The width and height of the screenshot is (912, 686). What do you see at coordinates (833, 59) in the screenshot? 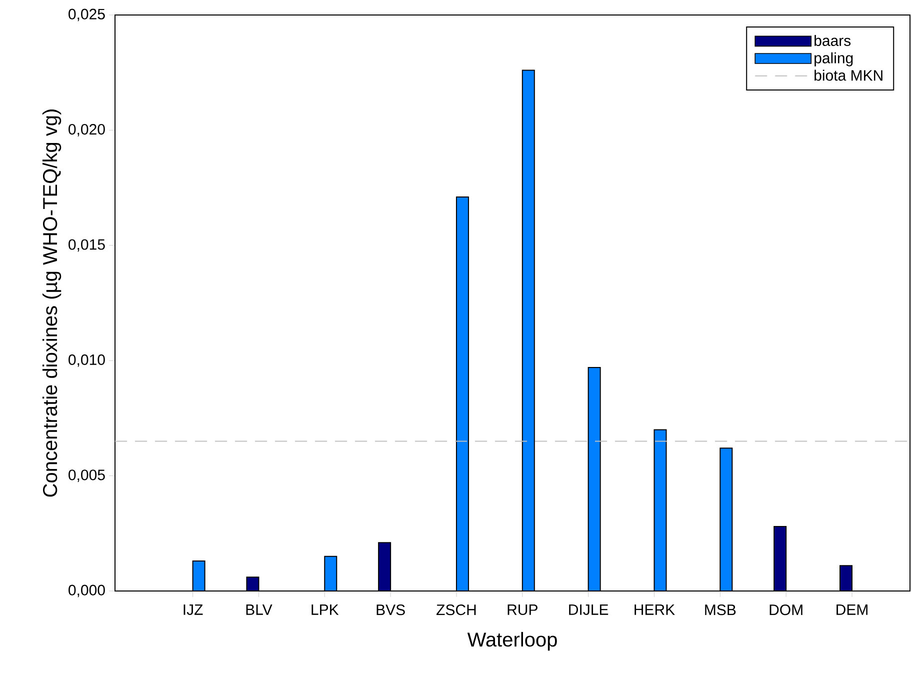
I see `legend-label: paling` at bounding box center [833, 59].